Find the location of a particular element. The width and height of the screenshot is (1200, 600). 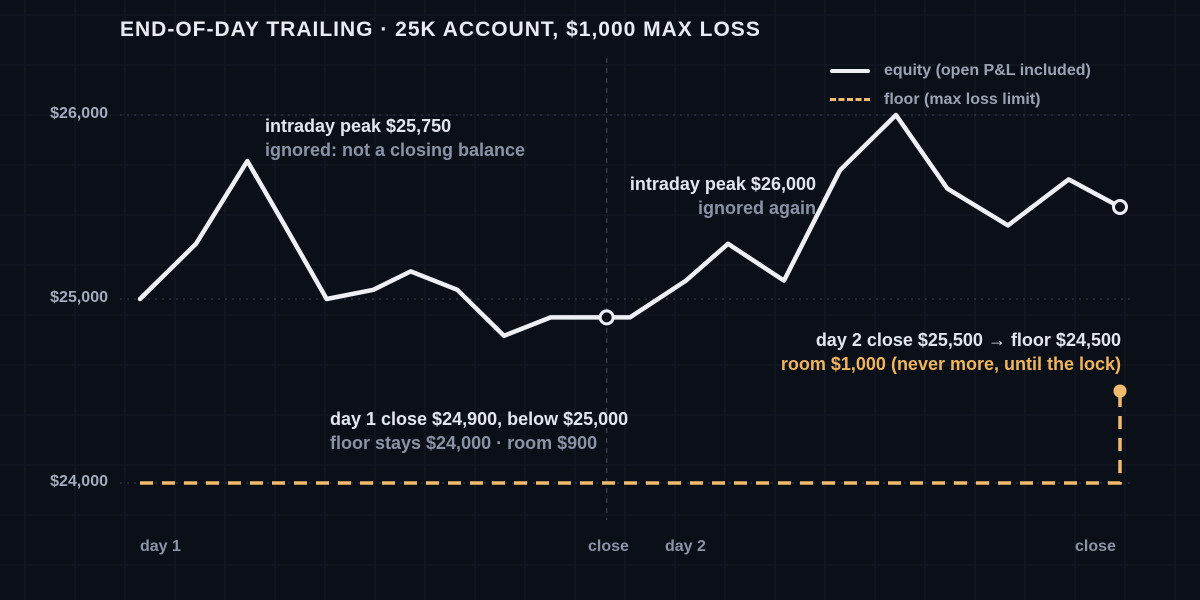

annotation-day1-close-title: day 1 close $24,900, below $25,000 is located at coordinates (479, 419).